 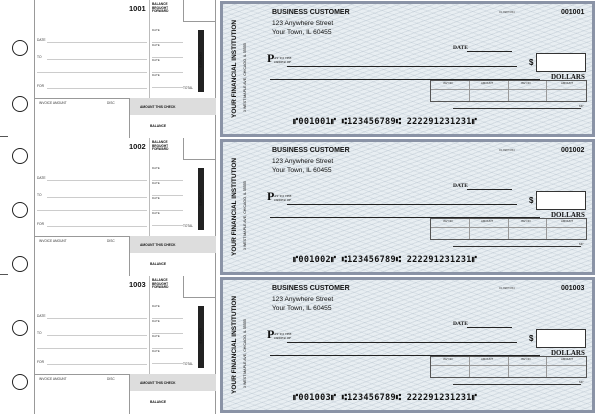 What do you see at coordinates (460, 324) in the screenshot?
I see `date-label: DATE` at bounding box center [460, 324].